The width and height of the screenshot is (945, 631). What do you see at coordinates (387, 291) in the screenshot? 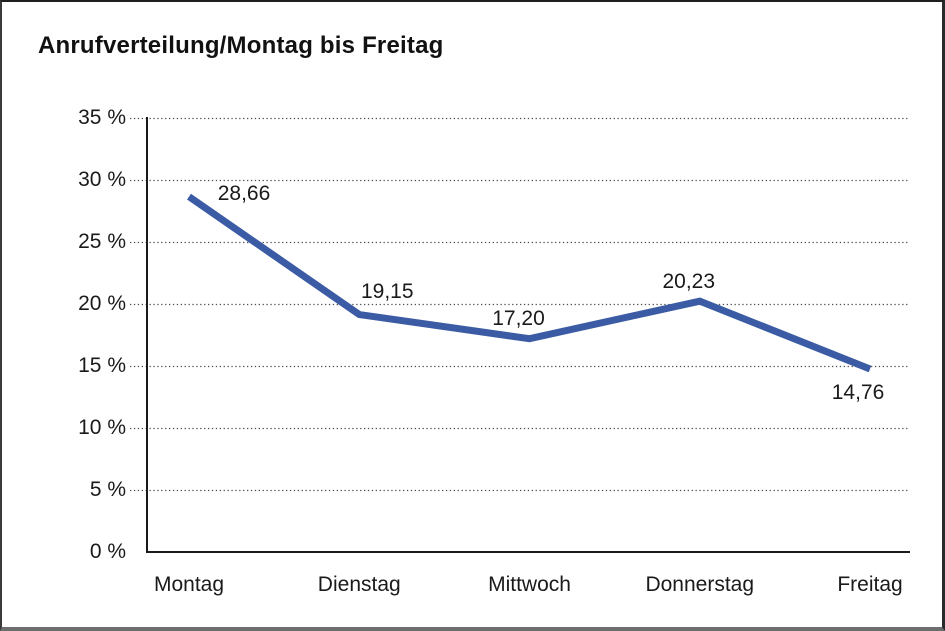
I see `data-point-label: 19,15` at bounding box center [387, 291].